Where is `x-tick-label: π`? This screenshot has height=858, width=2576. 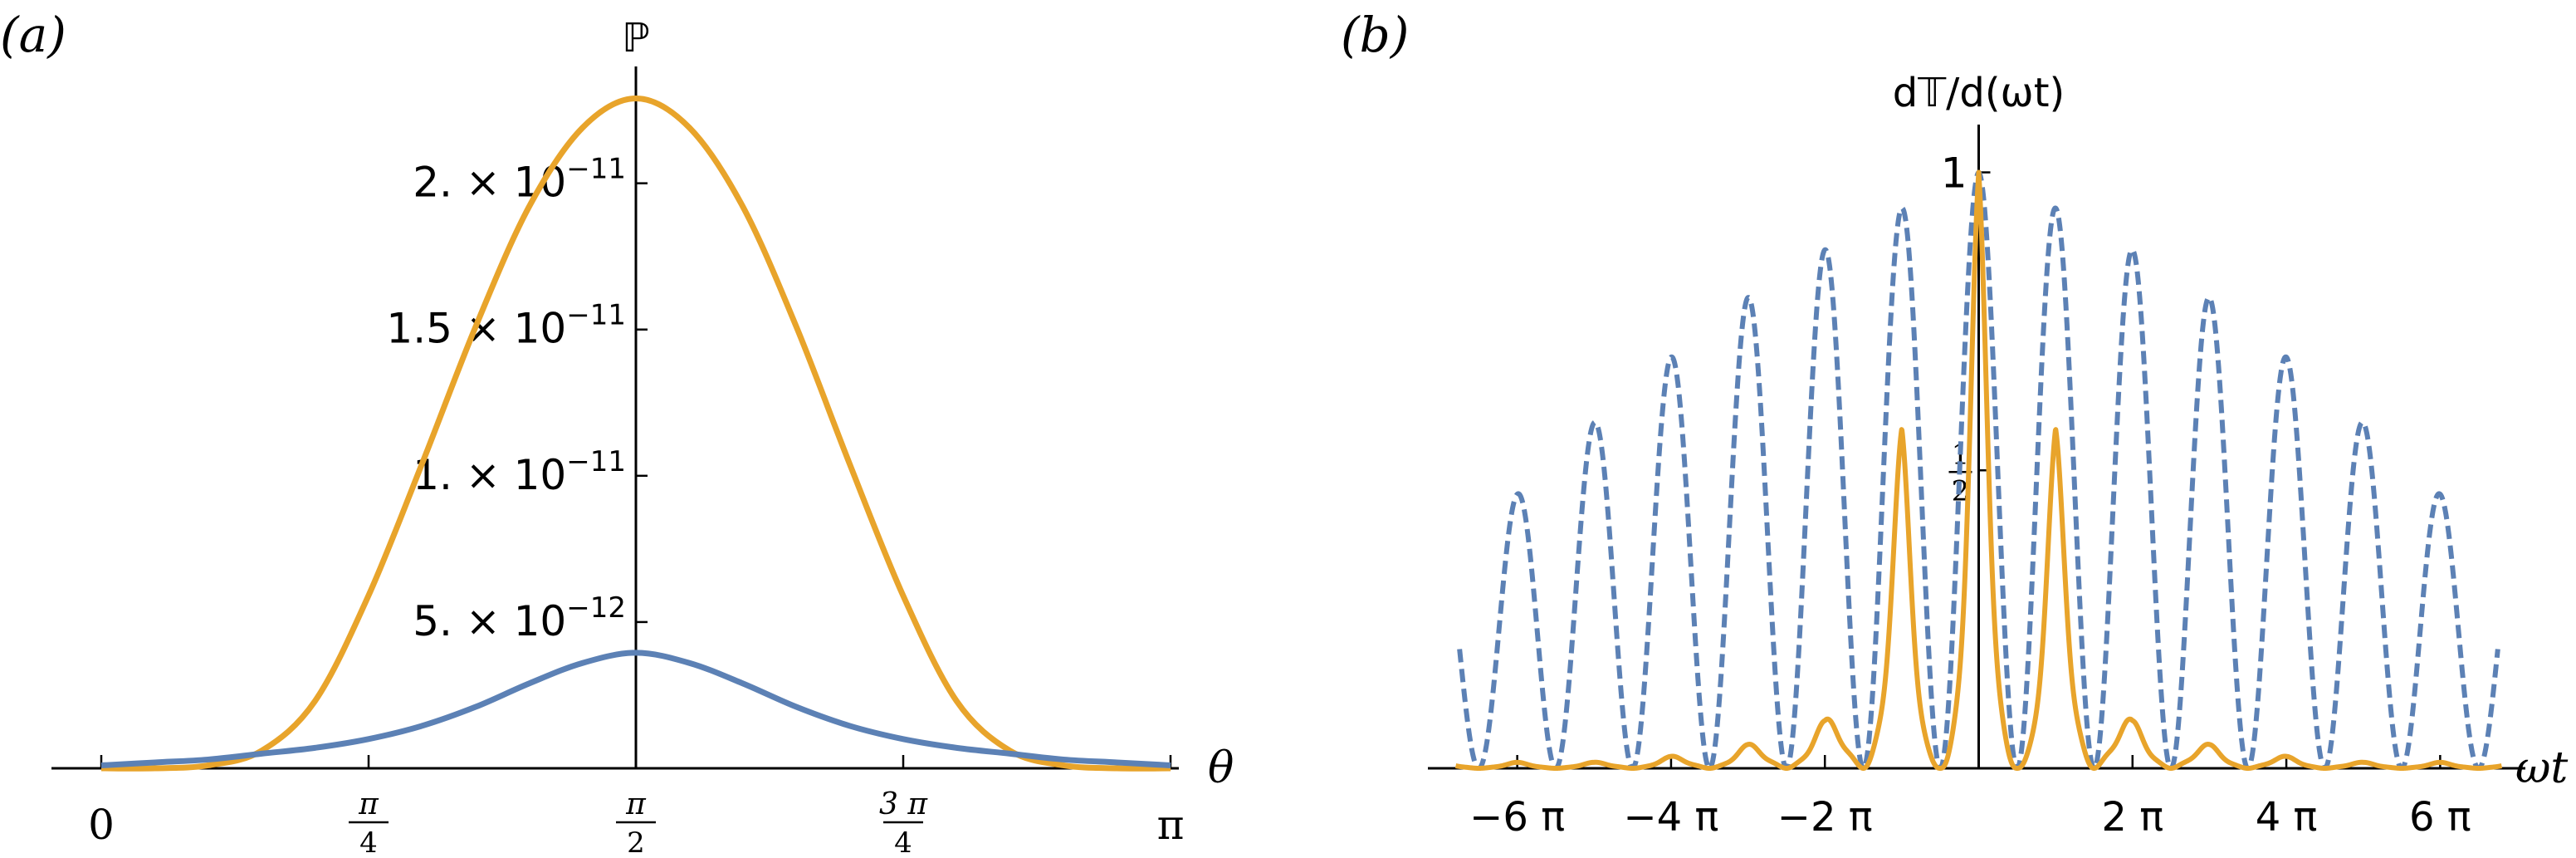
x-tick-label: π is located at coordinates (1171, 825).